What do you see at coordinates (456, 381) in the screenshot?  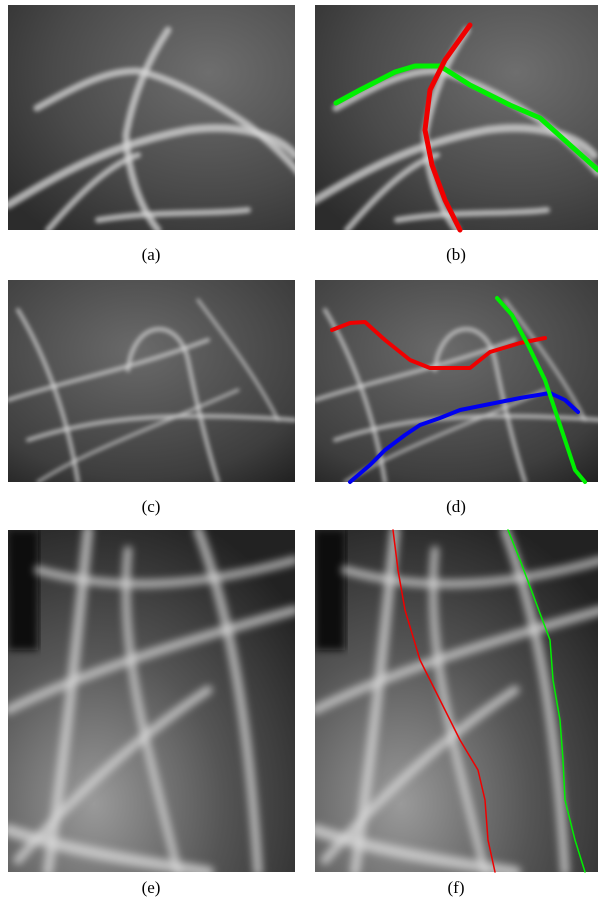 I see `panel-d` at bounding box center [456, 381].